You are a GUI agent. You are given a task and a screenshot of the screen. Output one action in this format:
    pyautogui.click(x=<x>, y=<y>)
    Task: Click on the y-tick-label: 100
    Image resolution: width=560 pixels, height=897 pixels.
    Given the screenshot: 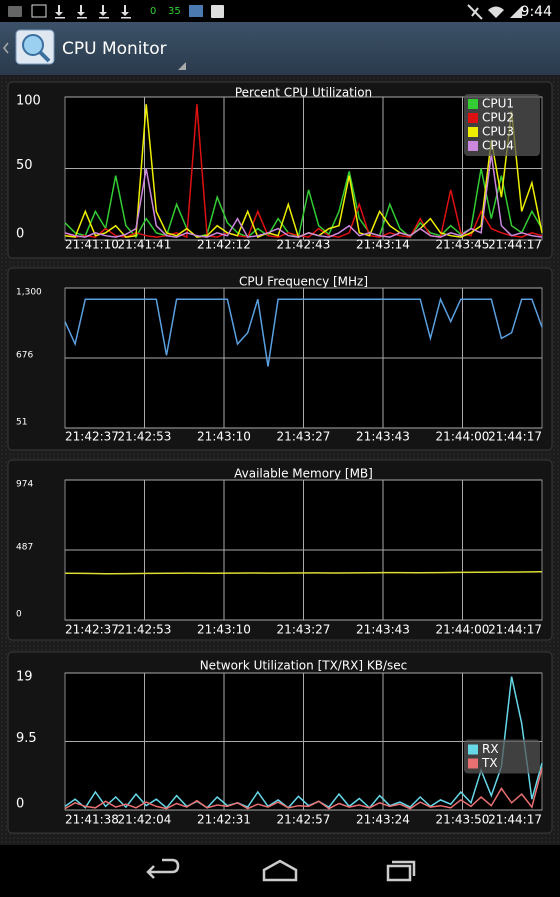 What is the action you would take?
    pyautogui.click(x=28, y=101)
    